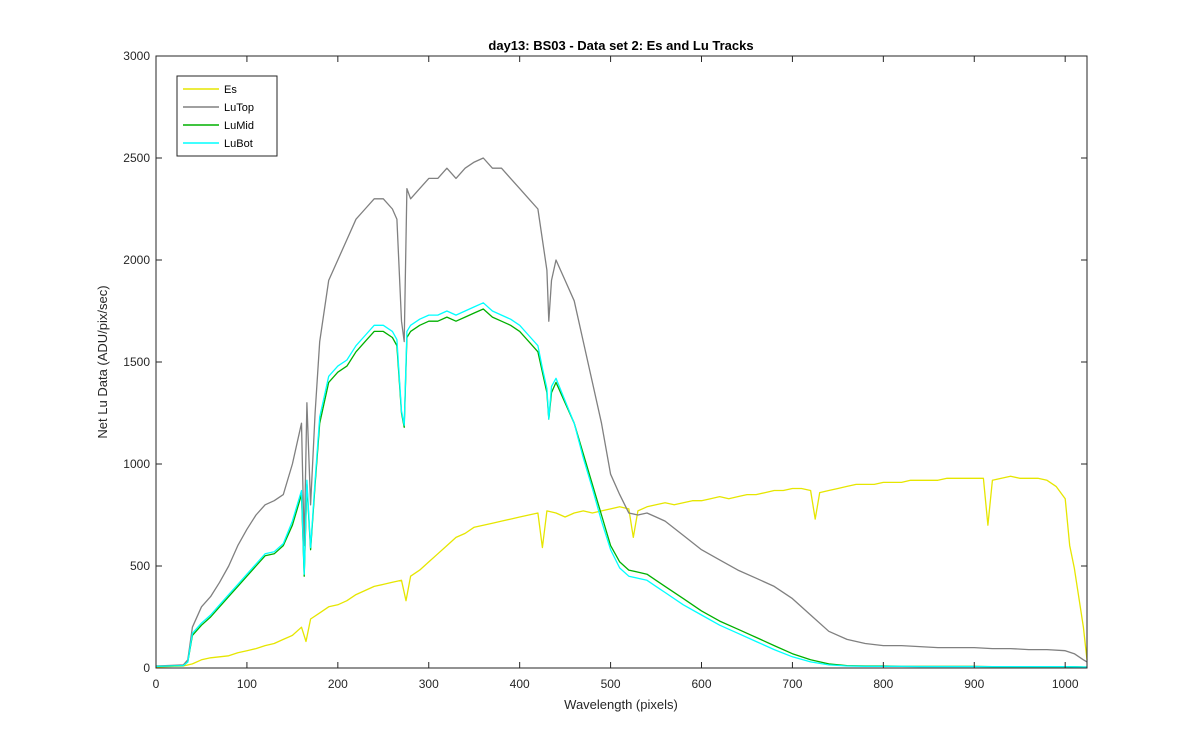  I want to click on x-tick-label: 500, so click(611, 684).